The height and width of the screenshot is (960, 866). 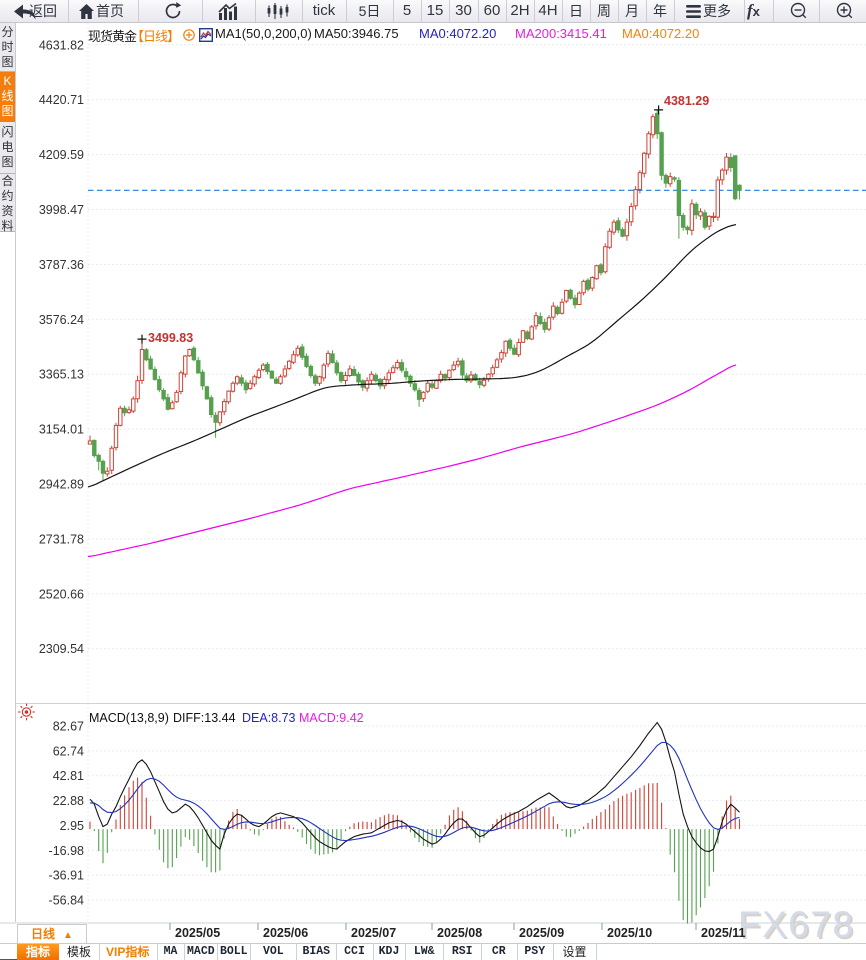 I want to click on svg-text: 4420.71, so click(x=61, y=100).